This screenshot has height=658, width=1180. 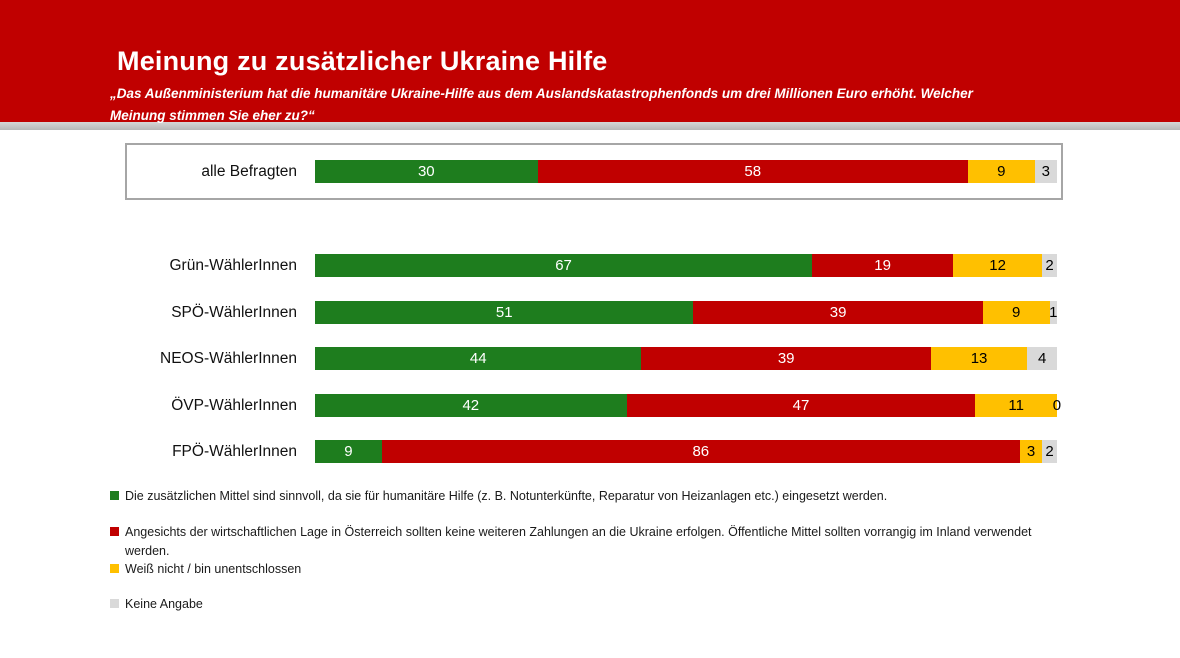 I want to click on stacked-bar: 42 47 11 0, so click(x=688, y=405).